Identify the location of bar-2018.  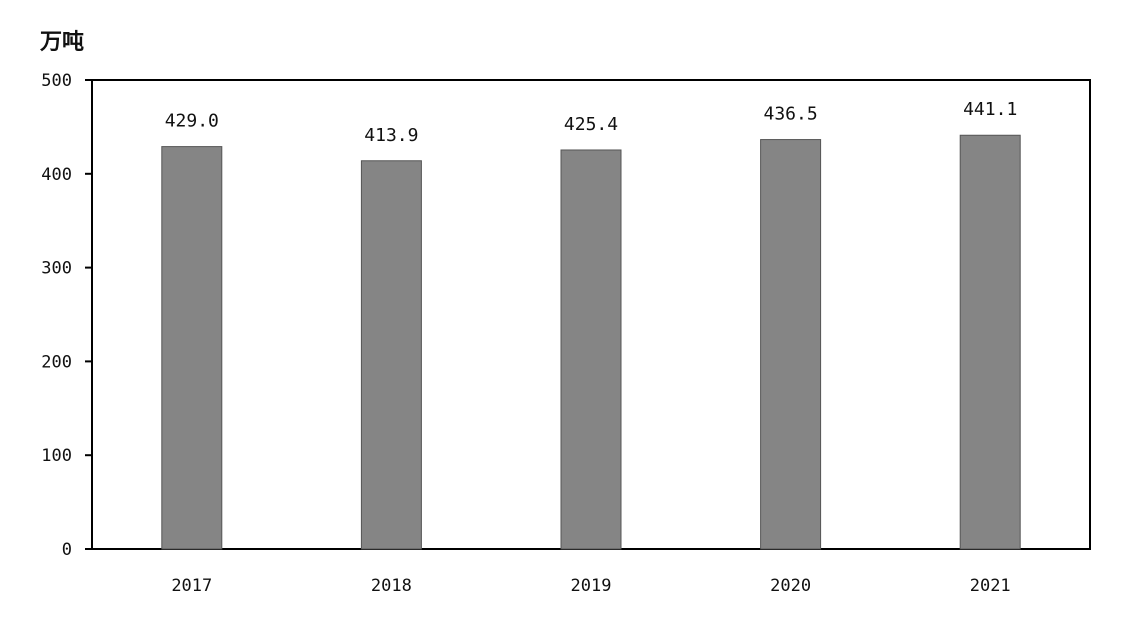
(391, 355).